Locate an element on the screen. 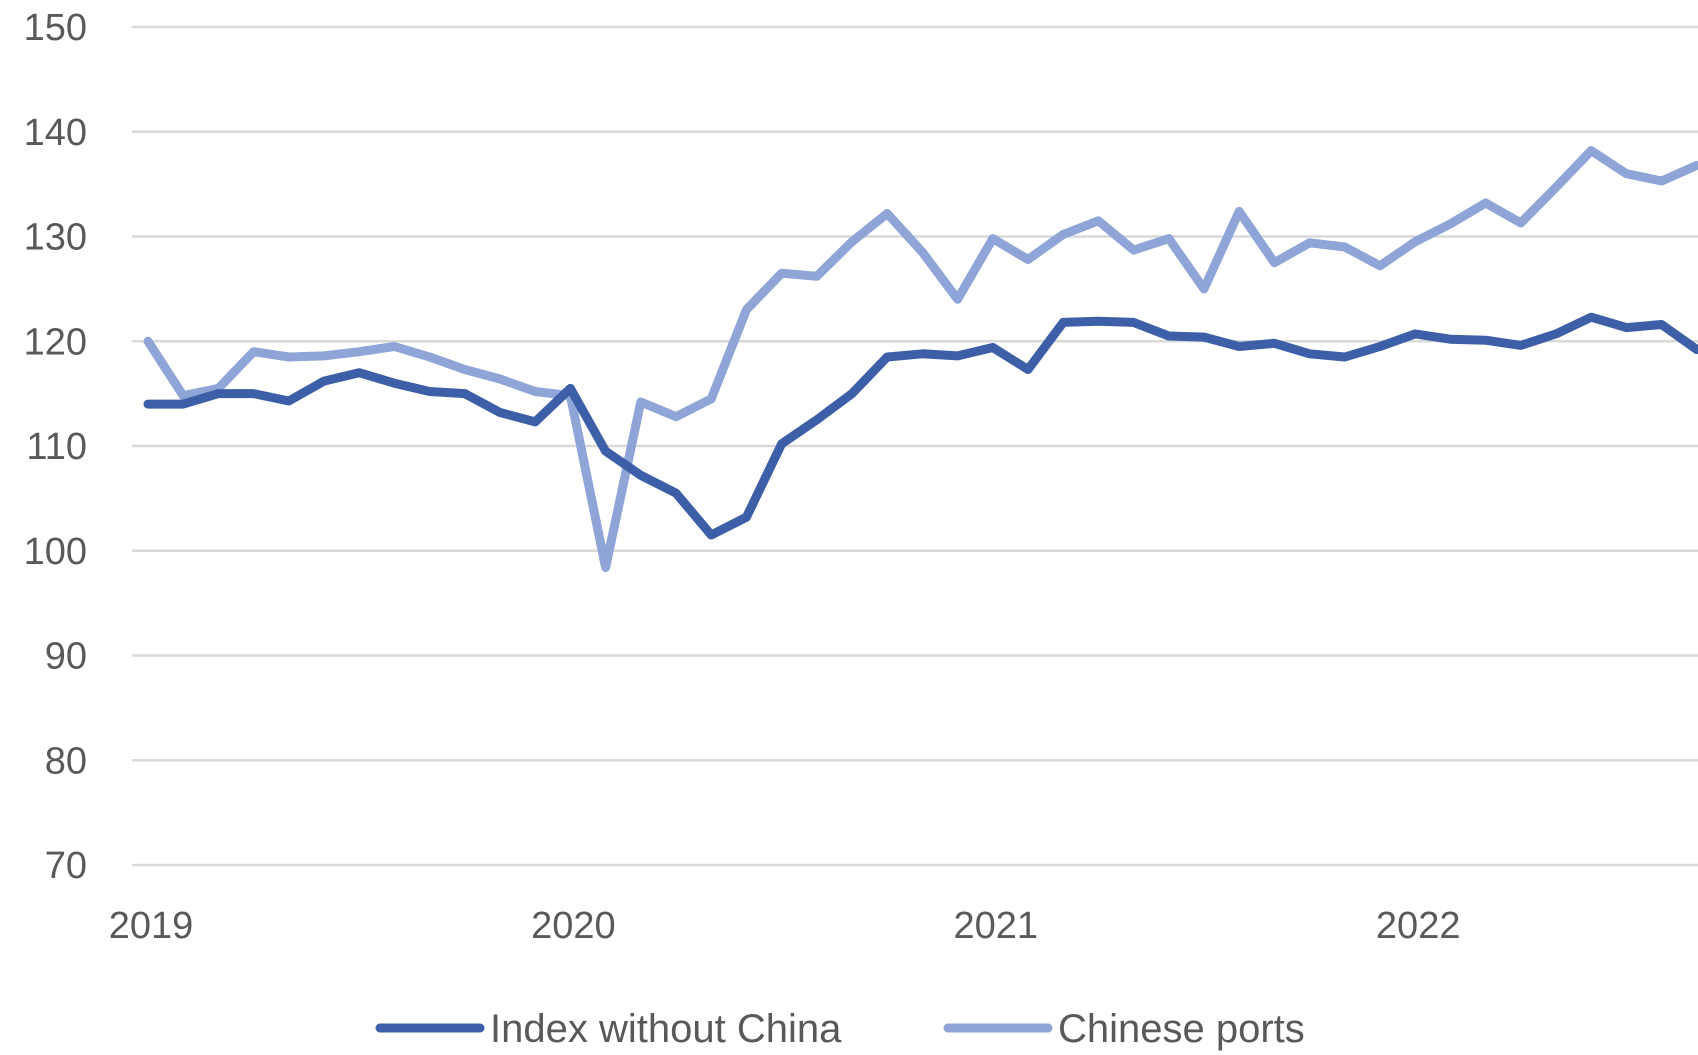 The image size is (1698, 1055). y-tick-label-70: 70 is located at coordinates (66, 866).